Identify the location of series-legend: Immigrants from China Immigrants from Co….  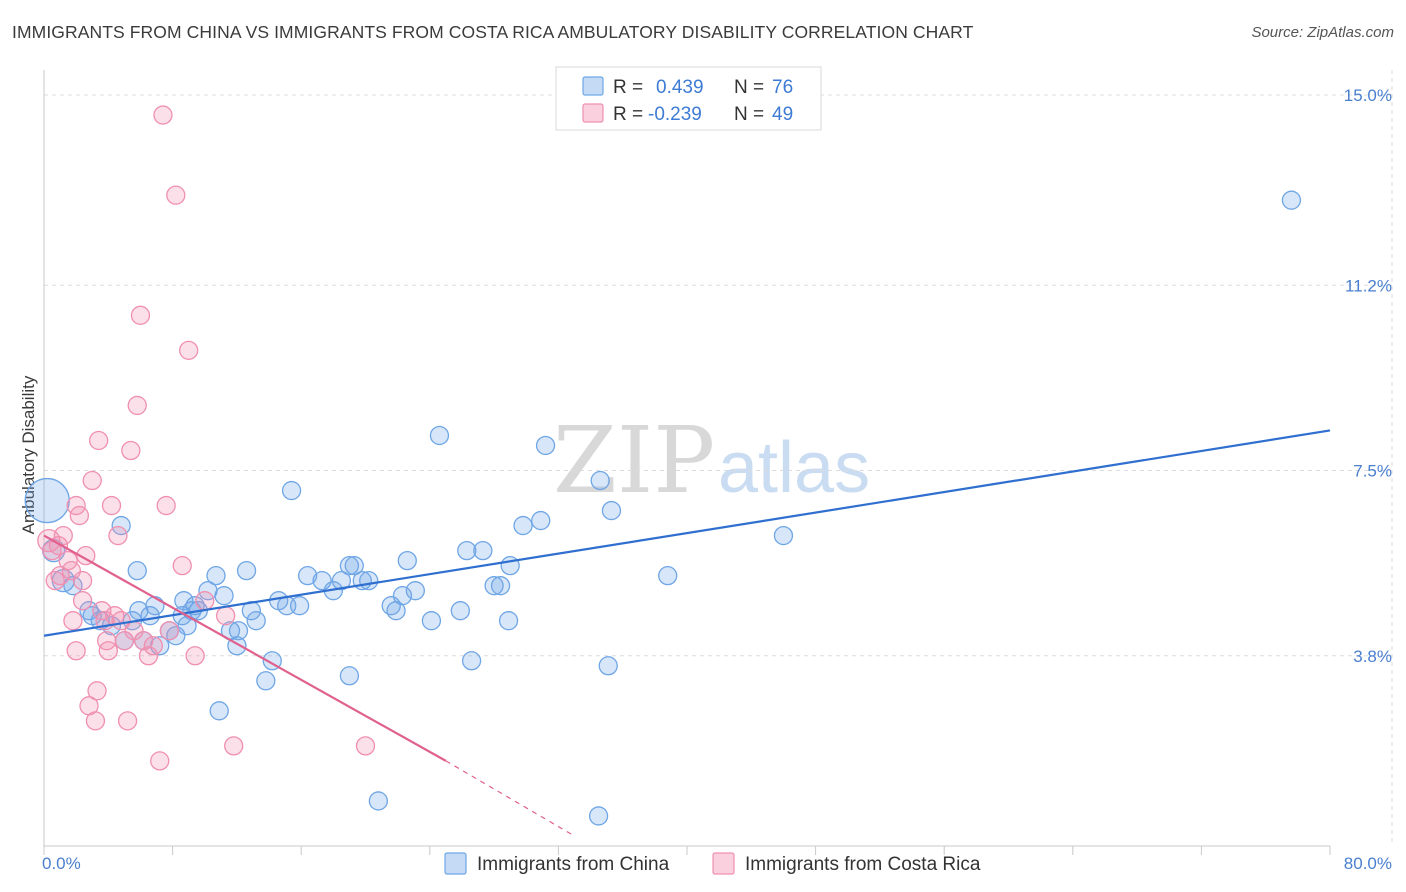
(712, 863).